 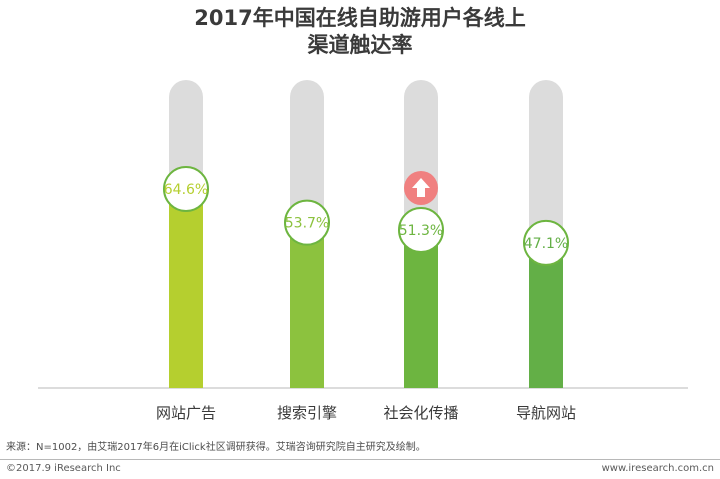 What do you see at coordinates (360, 459) in the screenshot?
I see `footer-divider` at bounding box center [360, 459].